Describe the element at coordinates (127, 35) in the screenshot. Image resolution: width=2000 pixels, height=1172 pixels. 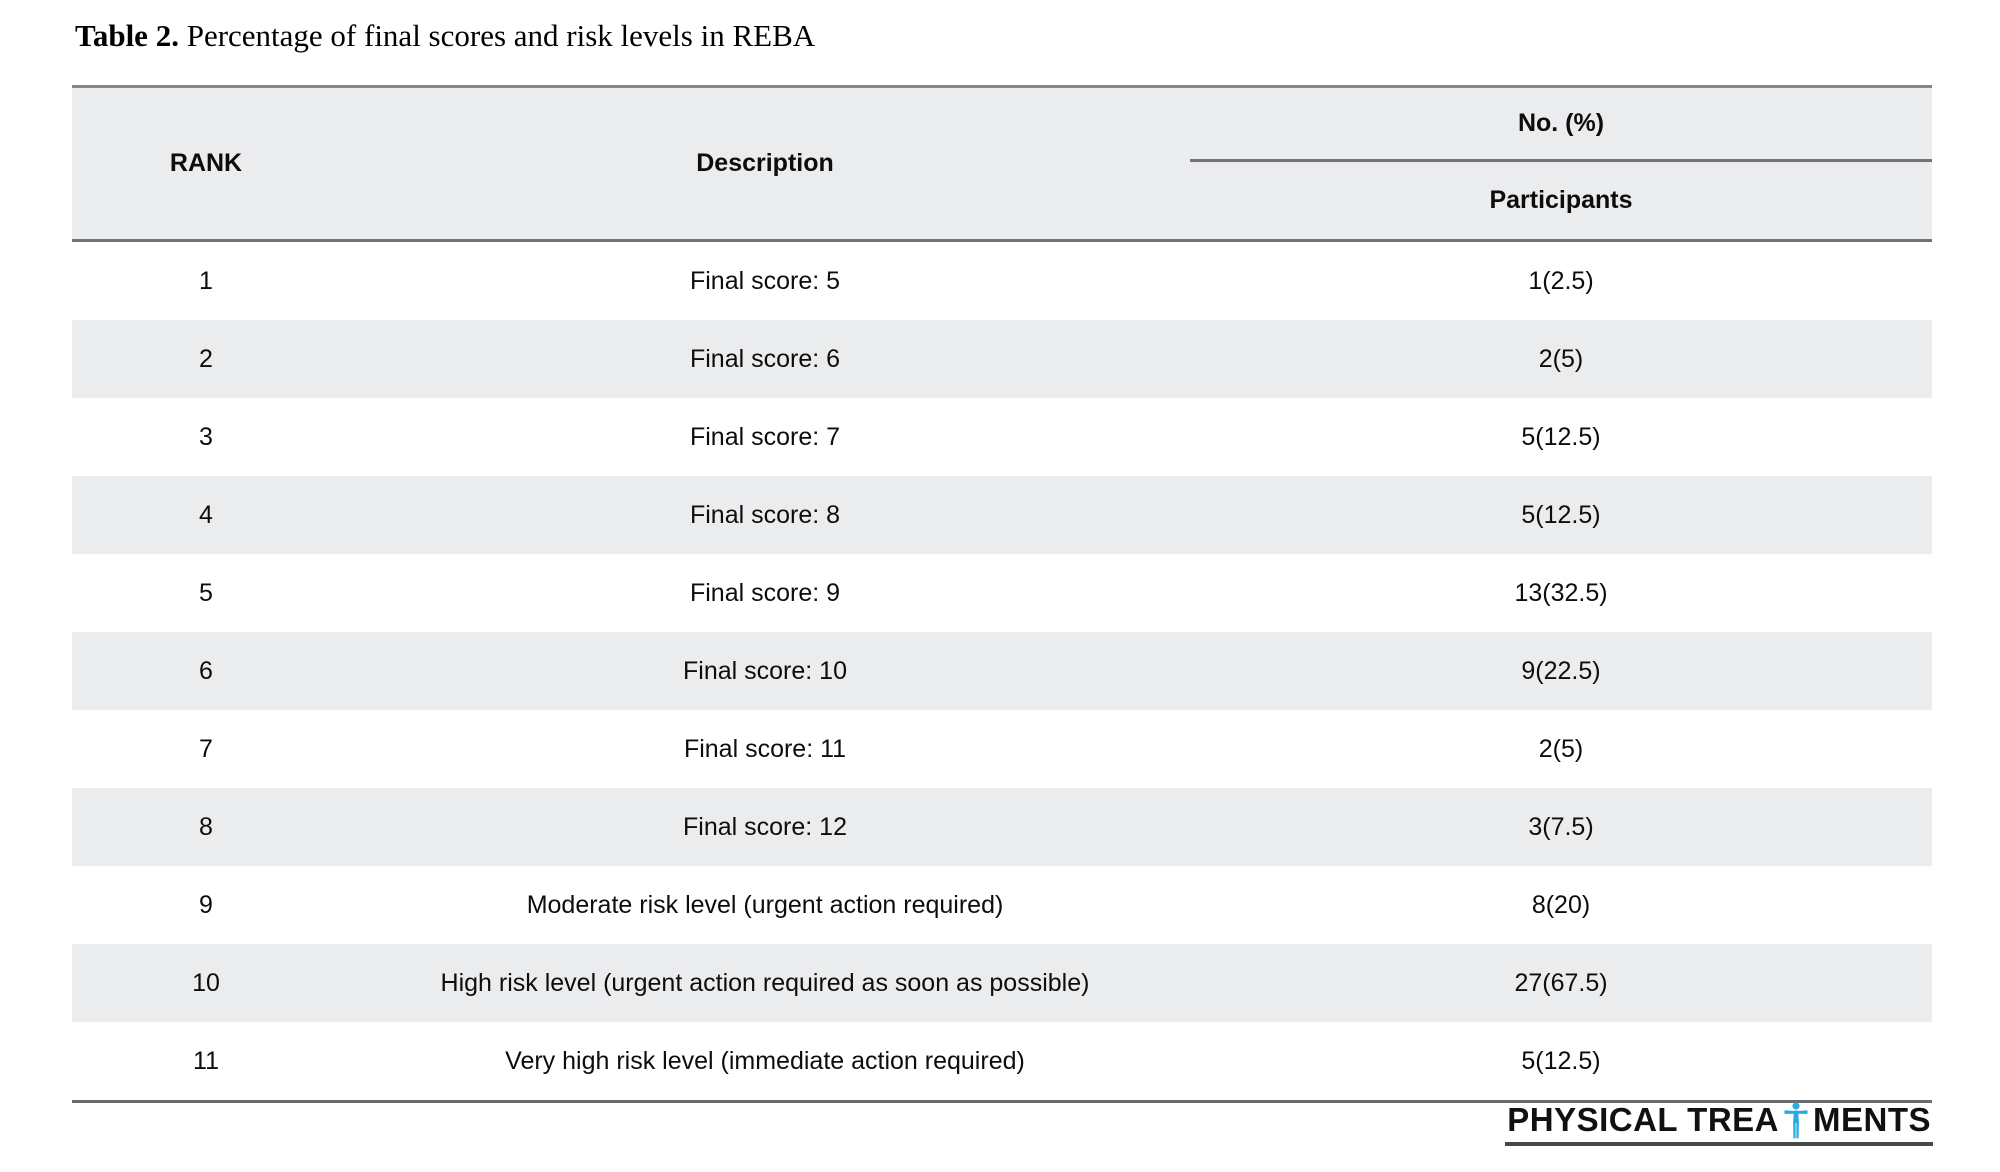
I see `table-caption-label: Table 2.` at that location.